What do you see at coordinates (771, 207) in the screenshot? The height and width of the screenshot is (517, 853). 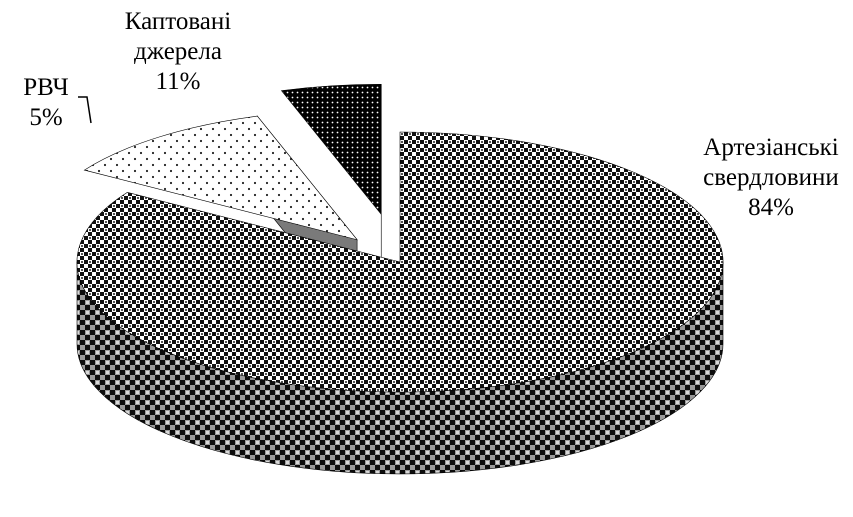 I see `slice-value-artesian: 84%` at bounding box center [771, 207].